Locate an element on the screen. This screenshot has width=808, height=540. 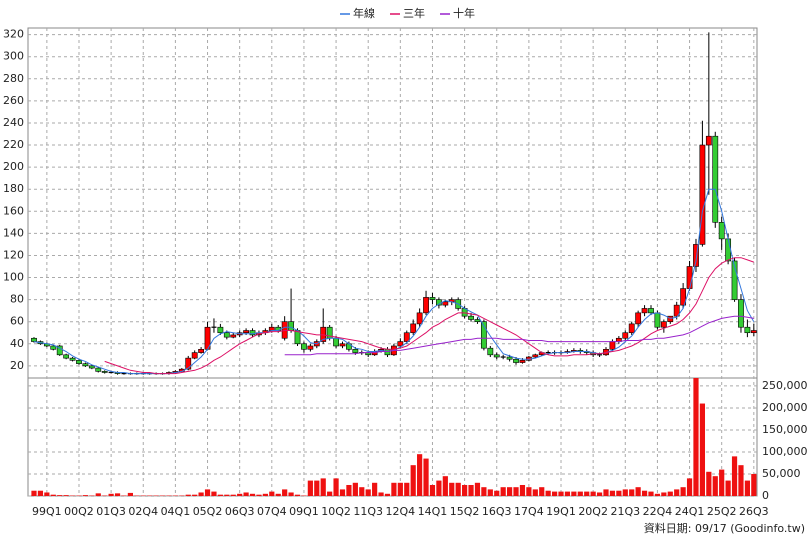
y2-tick-label: 250,000 is located at coordinates (785, 385).